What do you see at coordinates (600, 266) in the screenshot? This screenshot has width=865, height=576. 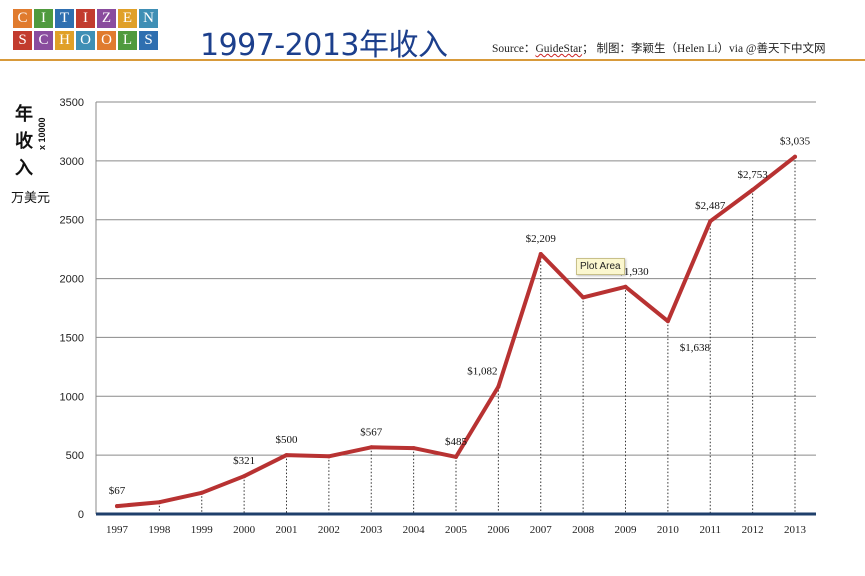 I see `plot-area-tooltip: Plot Area` at bounding box center [600, 266].